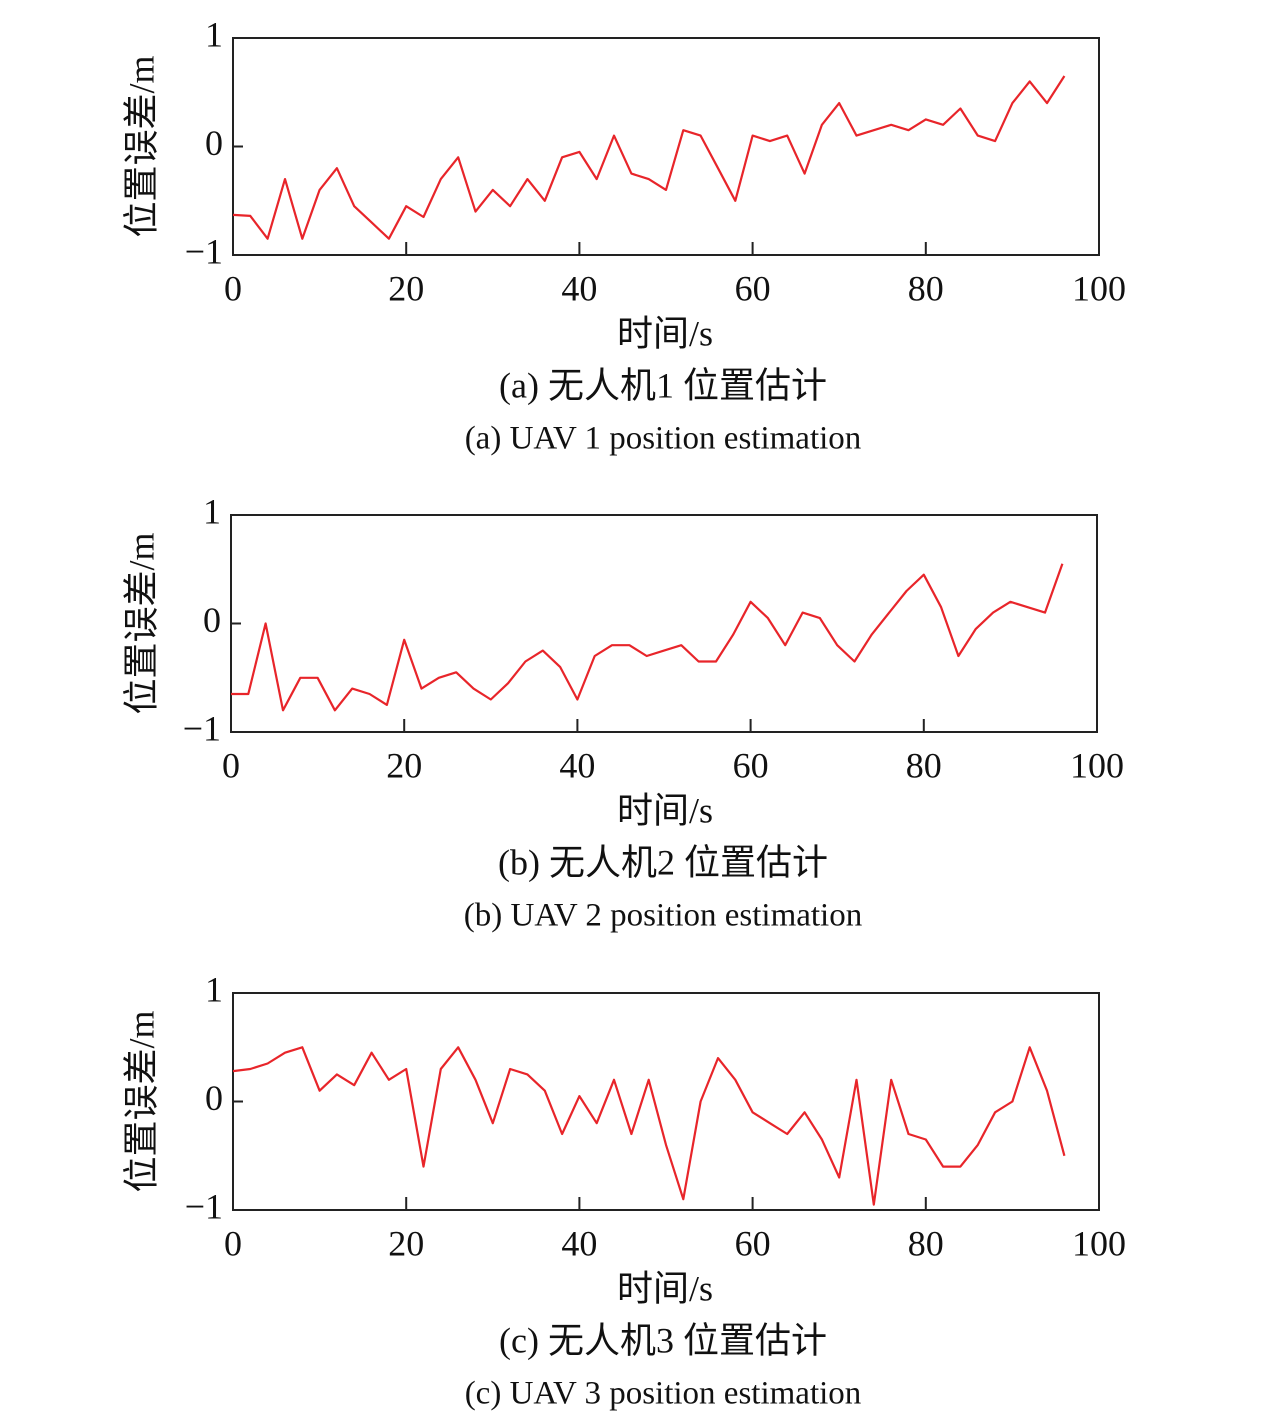 The height and width of the screenshot is (1428, 1276). Describe the element at coordinates (663, 1394) in the screenshot. I see `caption-en: (c) UAV 3 position estimation` at that location.